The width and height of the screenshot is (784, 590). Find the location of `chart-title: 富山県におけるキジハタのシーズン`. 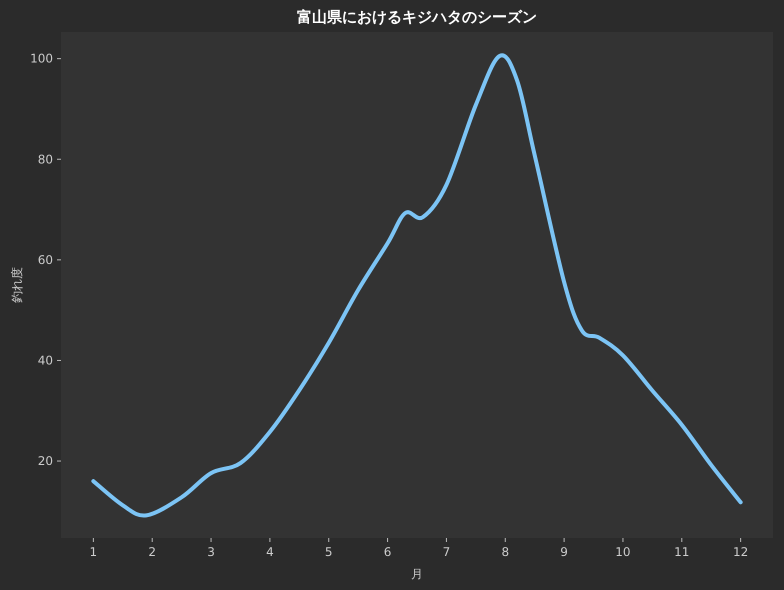

chart-title: 富山県におけるキジハタのシーズン is located at coordinates (417, 17).